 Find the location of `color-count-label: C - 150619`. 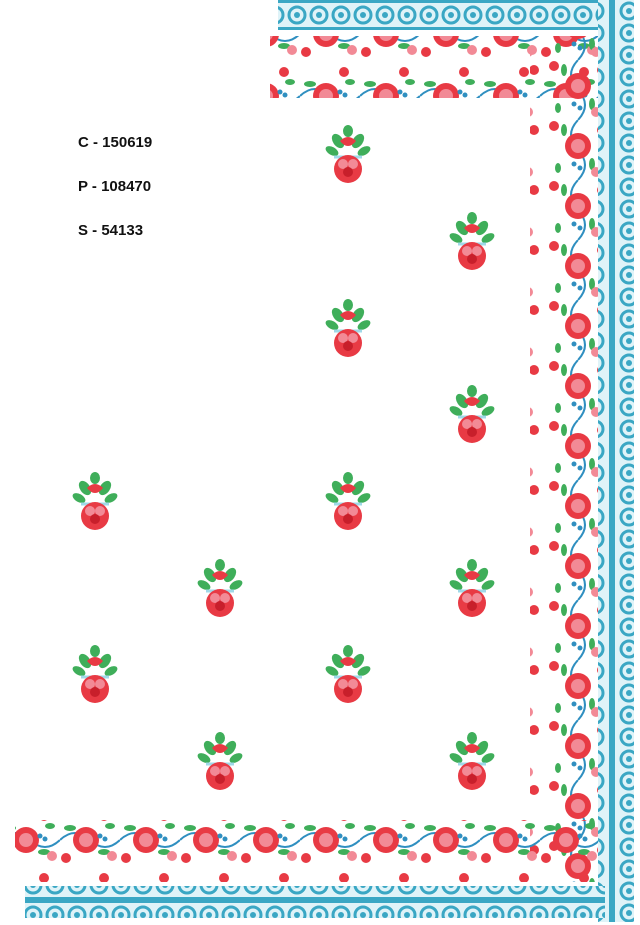

color-count-label: C - 150619 is located at coordinates (115, 142).